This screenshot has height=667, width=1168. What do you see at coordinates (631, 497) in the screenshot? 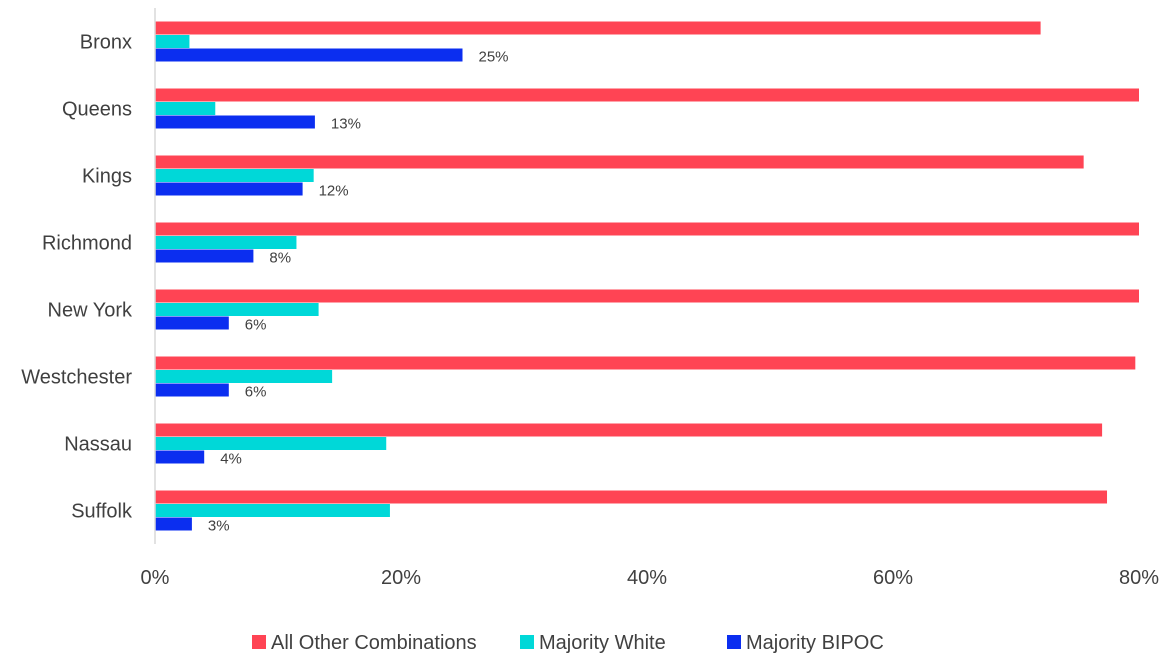
I see `bar-all-other-combinations-suffolk` at bounding box center [631, 497].